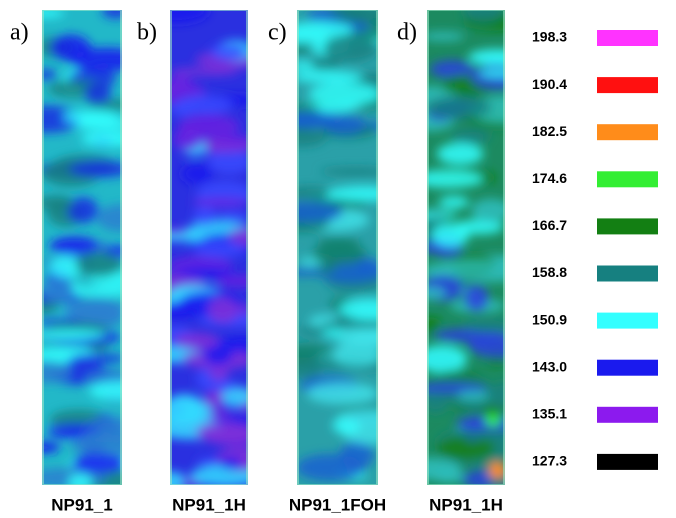  What do you see at coordinates (549, 414) in the screenshot?
I see `legend-label: 135.1` at bounding box center [549, 414].